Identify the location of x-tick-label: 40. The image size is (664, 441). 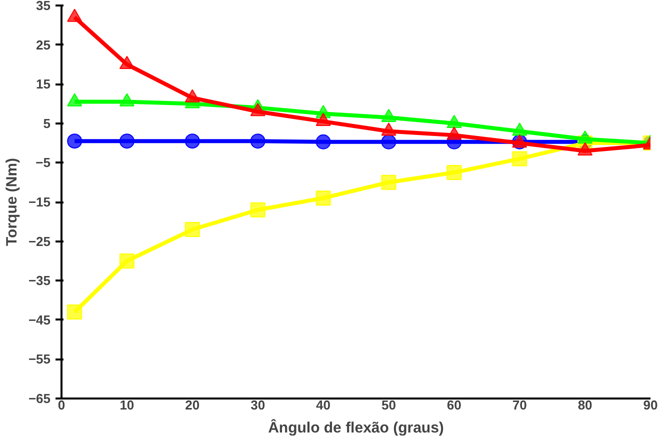
(323, 405).